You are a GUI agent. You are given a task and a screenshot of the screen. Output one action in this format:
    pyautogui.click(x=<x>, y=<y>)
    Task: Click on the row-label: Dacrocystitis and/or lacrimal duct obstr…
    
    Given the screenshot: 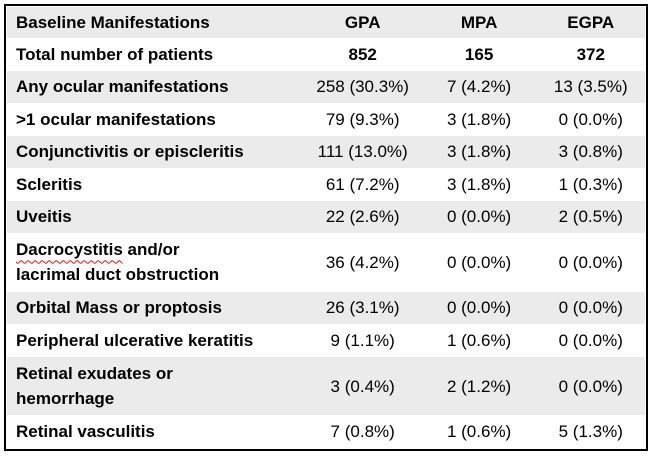 What is the action you would take?
    pyautogui.click(x=118, y=262)
    